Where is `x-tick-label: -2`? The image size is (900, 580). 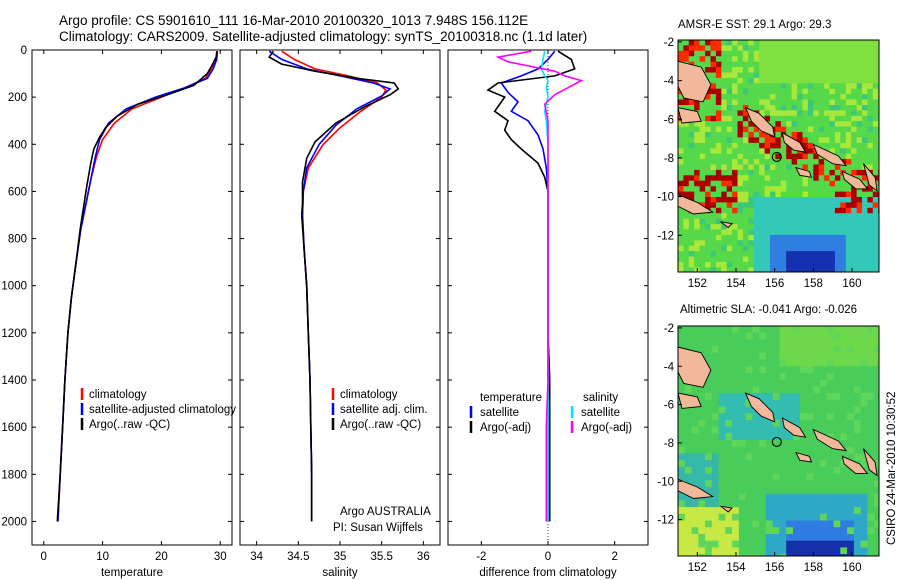
x-tick-label: -2 is located at coordinates (481, 557).